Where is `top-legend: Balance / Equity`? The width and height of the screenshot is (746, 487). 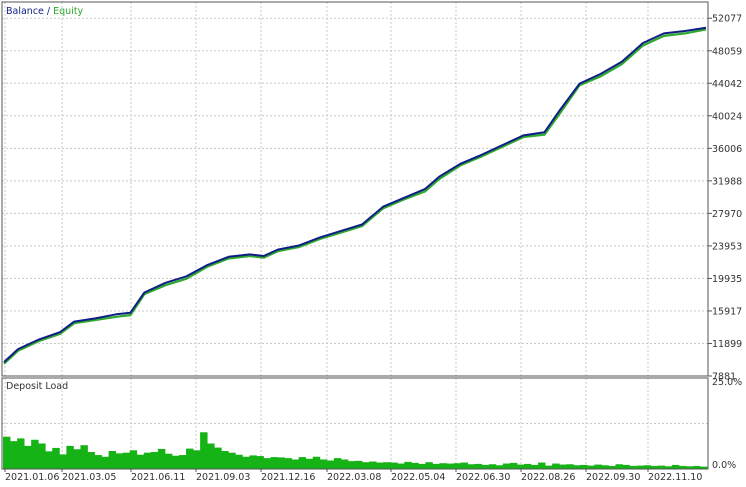 top-legend: Balance / Equity is located at coordinates (45, 11).